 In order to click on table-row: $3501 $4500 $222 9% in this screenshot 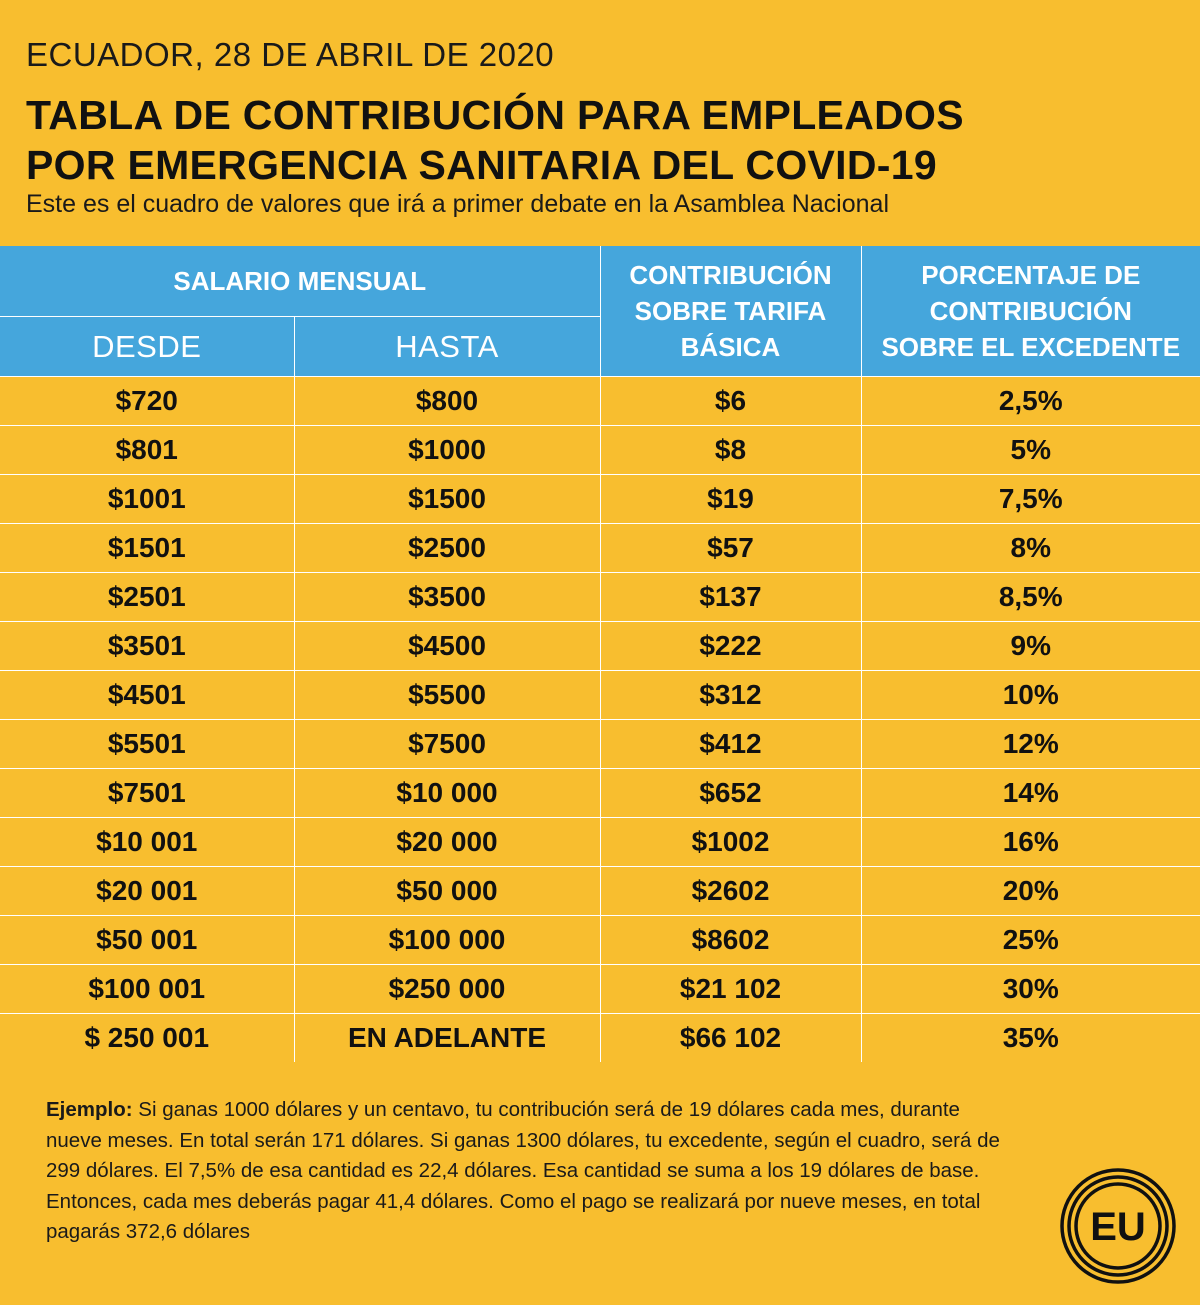, I will do `click(600, 646)`.